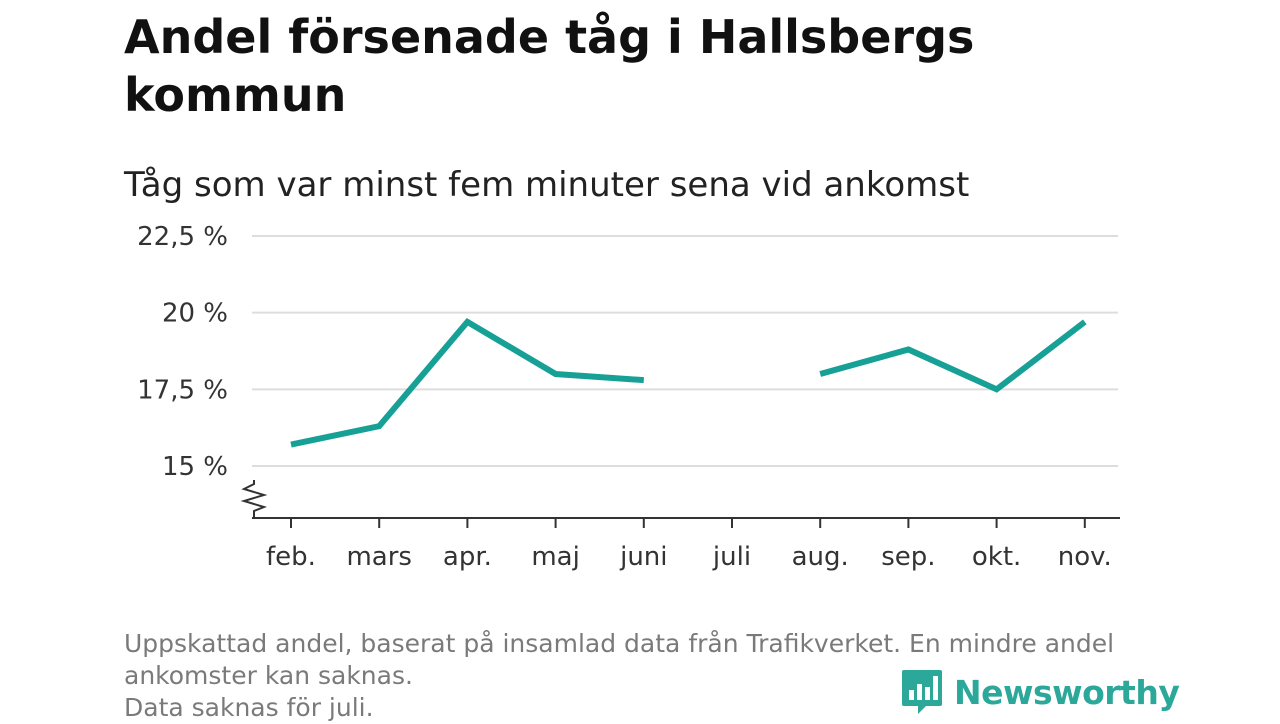 This screenshot has height=724, width=1280. What do you see at coordinates (688, 383) in the screenshot?
I see `series-lines` at bounding box center [688, 383].